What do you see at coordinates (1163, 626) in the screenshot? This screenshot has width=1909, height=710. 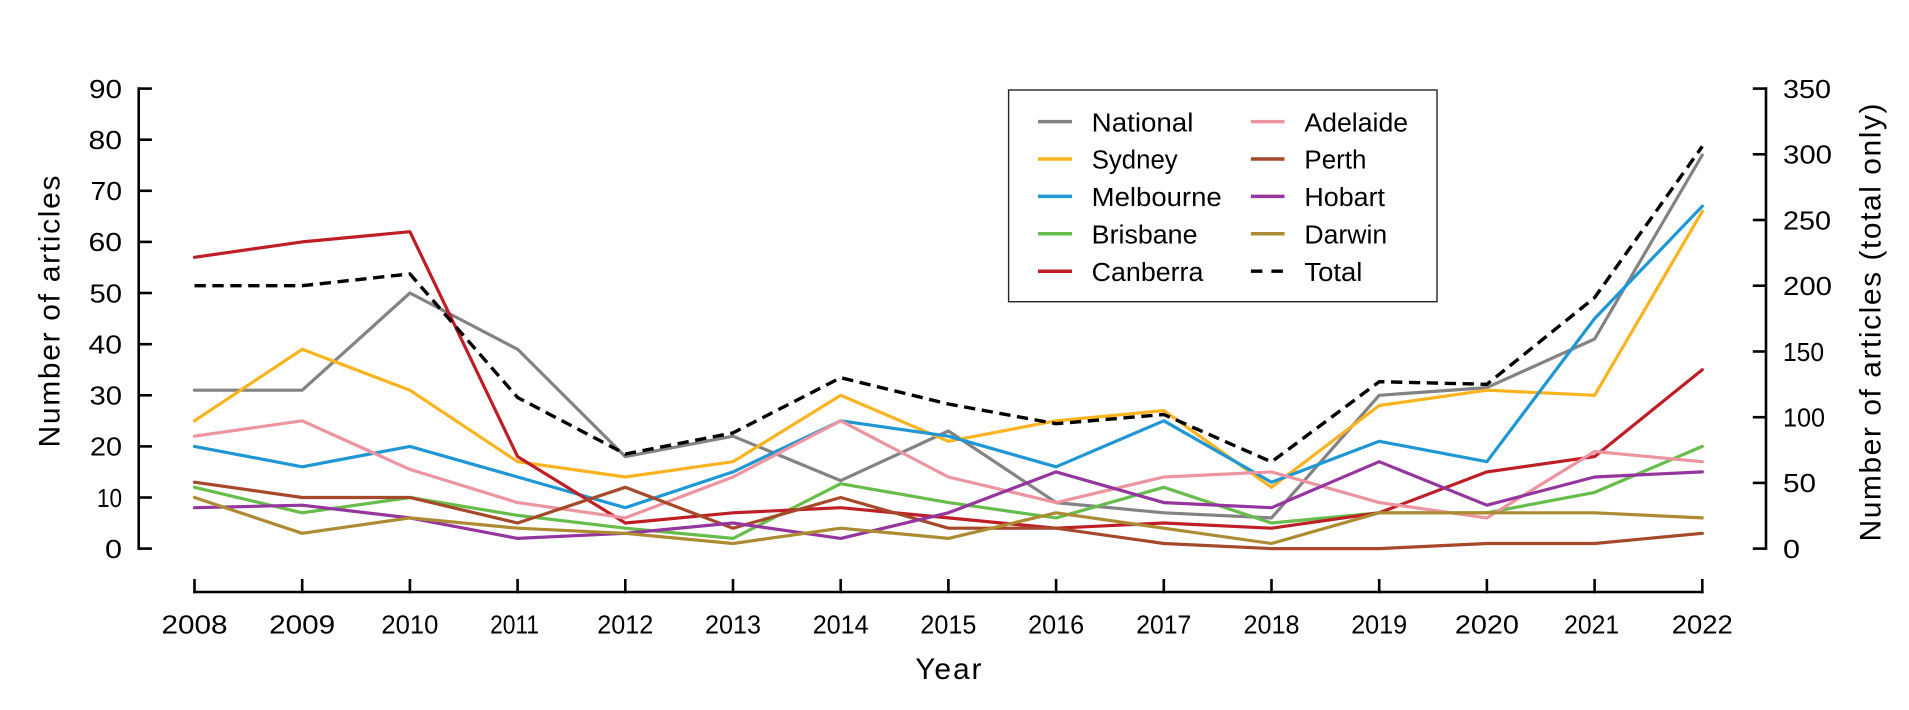 I see `svg-text: 2017` at bounding box center [1163, 626].